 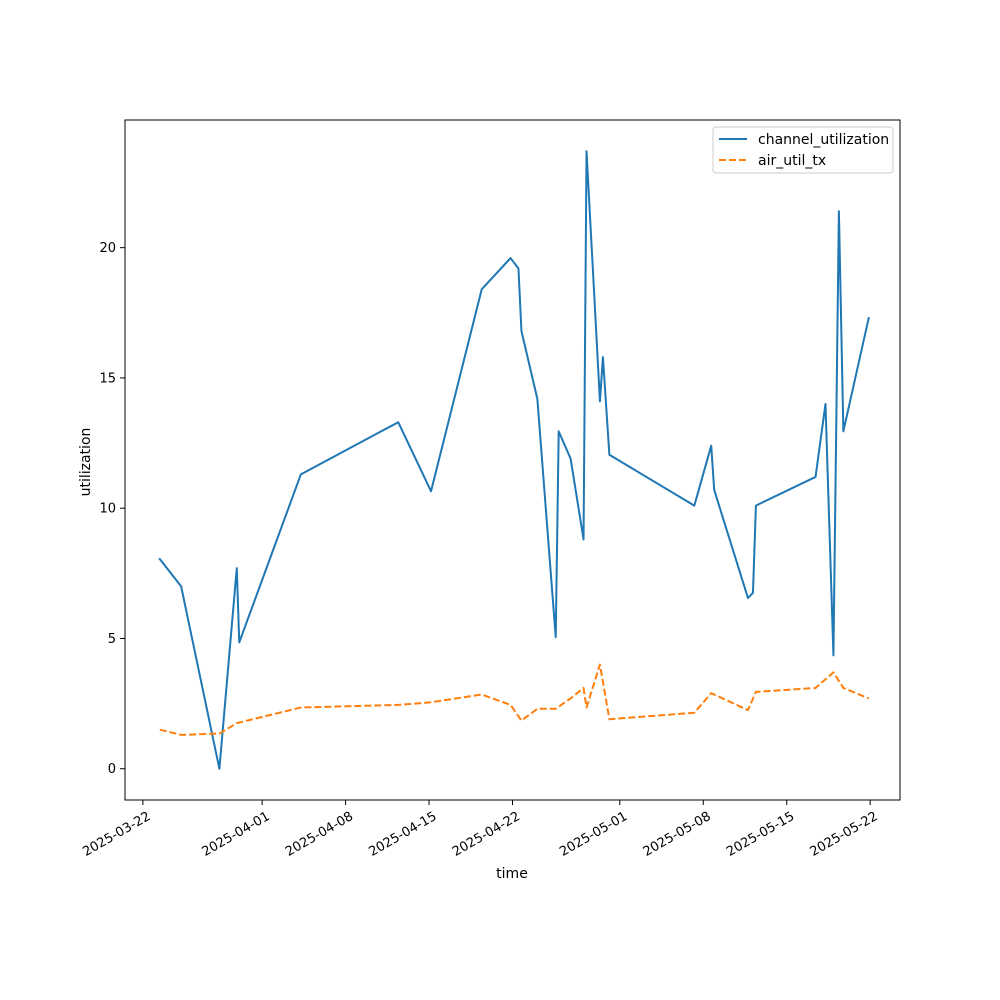 I want to click on legend-box, so click(x=803, y=150).